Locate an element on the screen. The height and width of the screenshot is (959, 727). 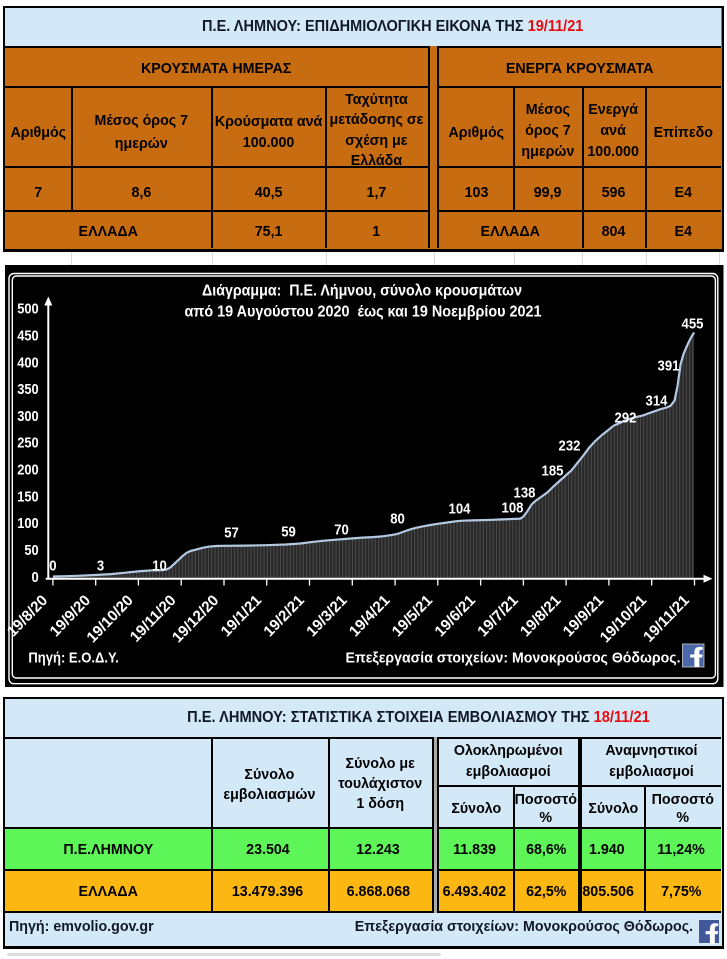
svg-text: 70 is located at coordinates (341, 529).